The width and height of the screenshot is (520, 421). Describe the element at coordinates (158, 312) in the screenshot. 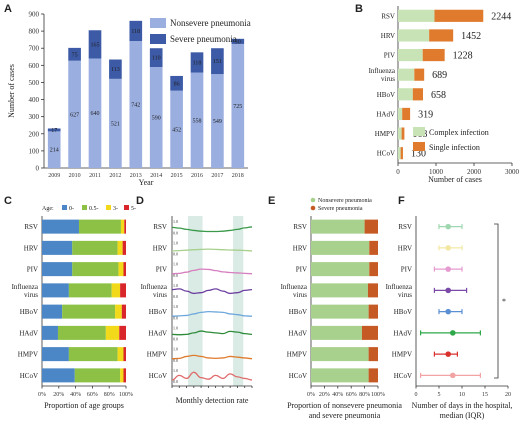

I see `y-tick-label-d-line-0: HBoV` at that location.